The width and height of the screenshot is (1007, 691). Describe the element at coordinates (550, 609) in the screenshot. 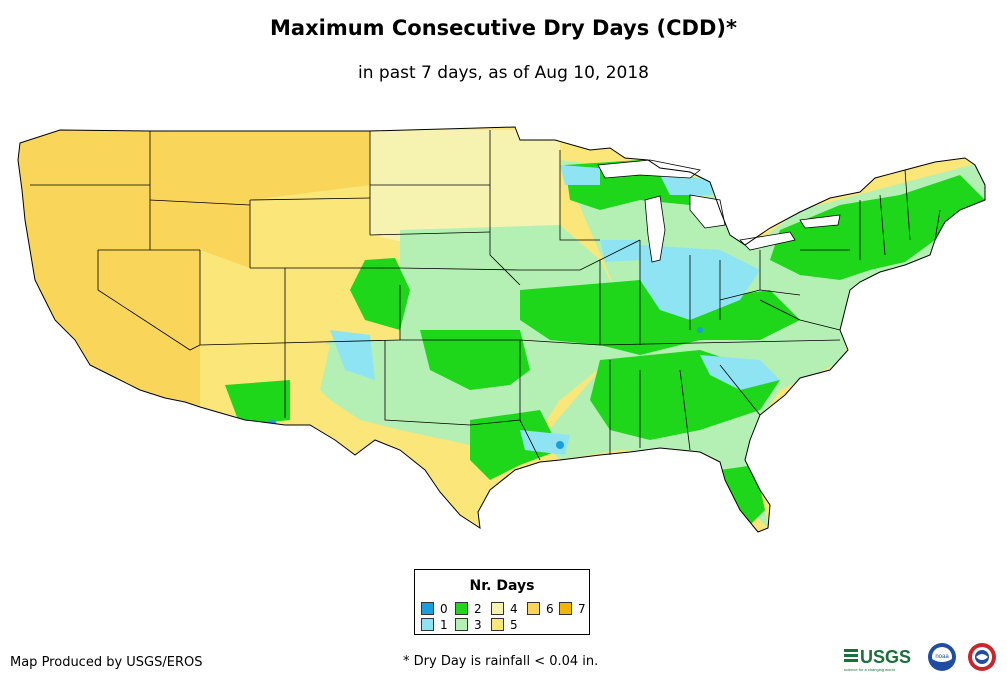

I see `legend-label: 6` at that location.